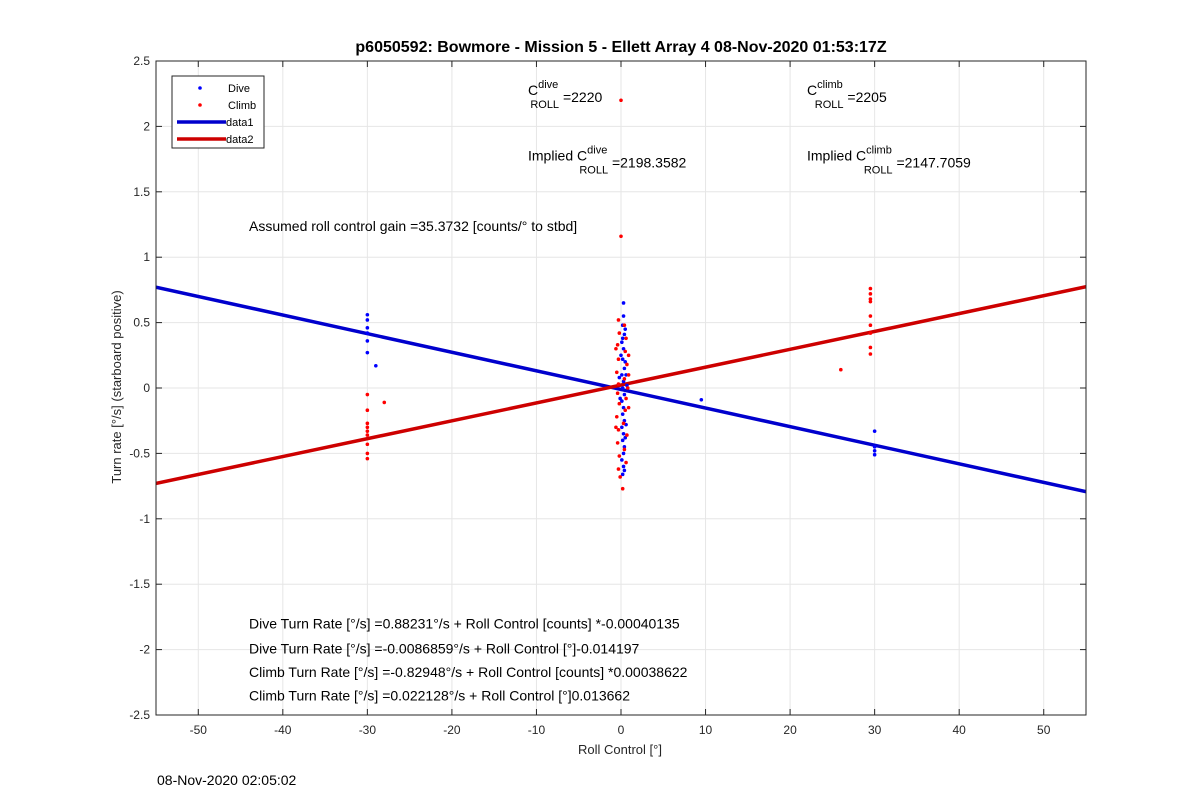 This screenshot has width=1200, height=804. I want to click on y-tick-label: 1, so click(146, 257).